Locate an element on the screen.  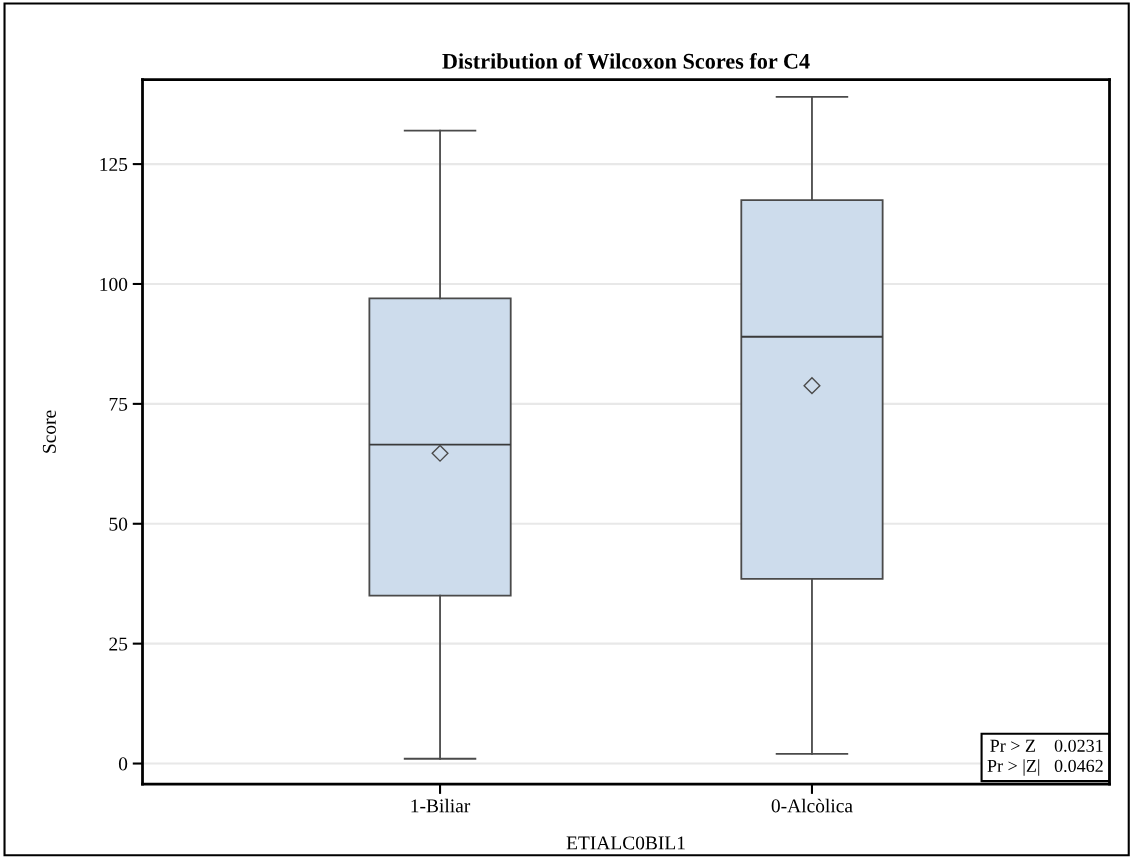
x-tick-label: 1-Biliar is located at coordinates (441, 805).